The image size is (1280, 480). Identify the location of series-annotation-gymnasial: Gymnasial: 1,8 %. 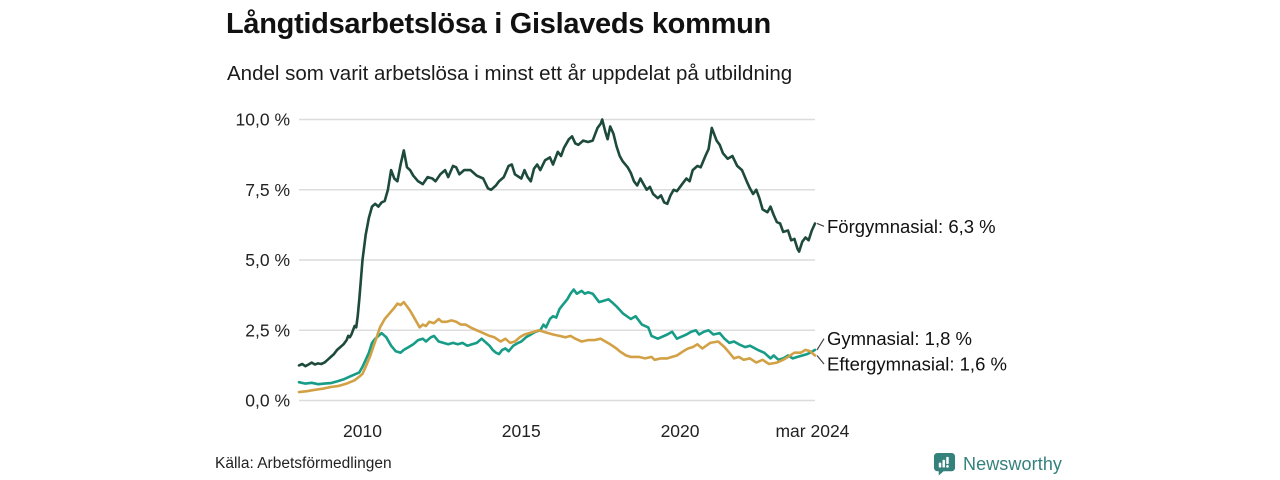
(899, 338).